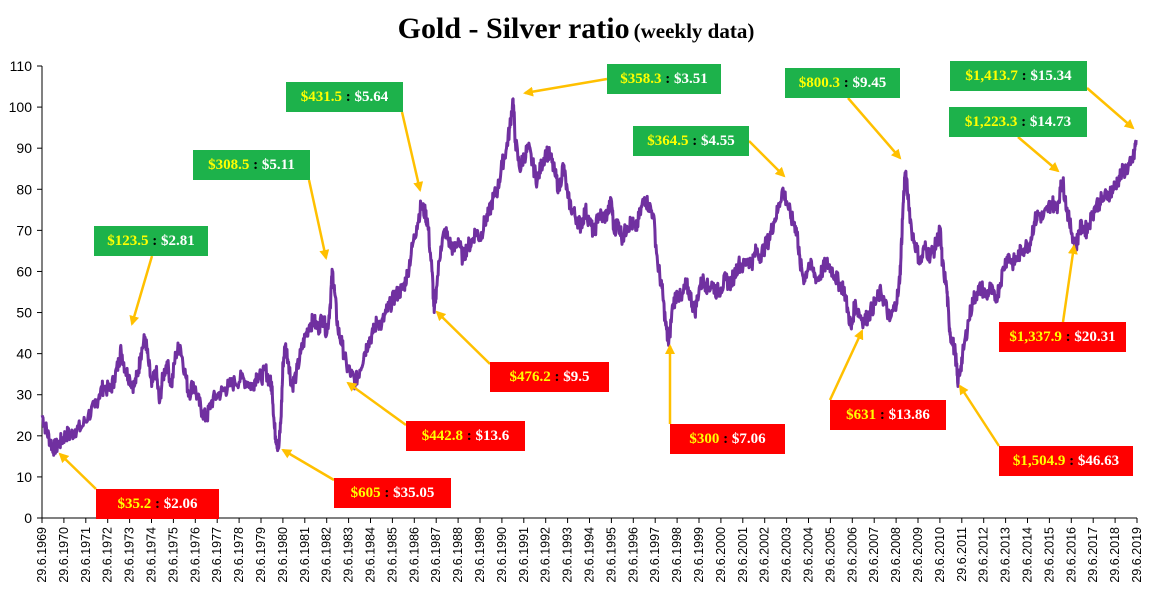  I want to click on annotation-box-red: $1,504.9 : $46.63, so click(1066, 461).